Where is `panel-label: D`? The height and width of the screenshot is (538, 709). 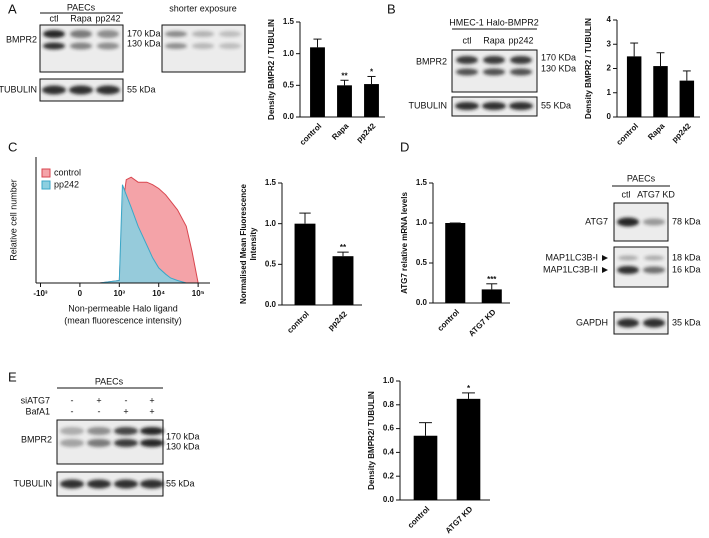 panel-label: D is located at coordinates (404, 146).